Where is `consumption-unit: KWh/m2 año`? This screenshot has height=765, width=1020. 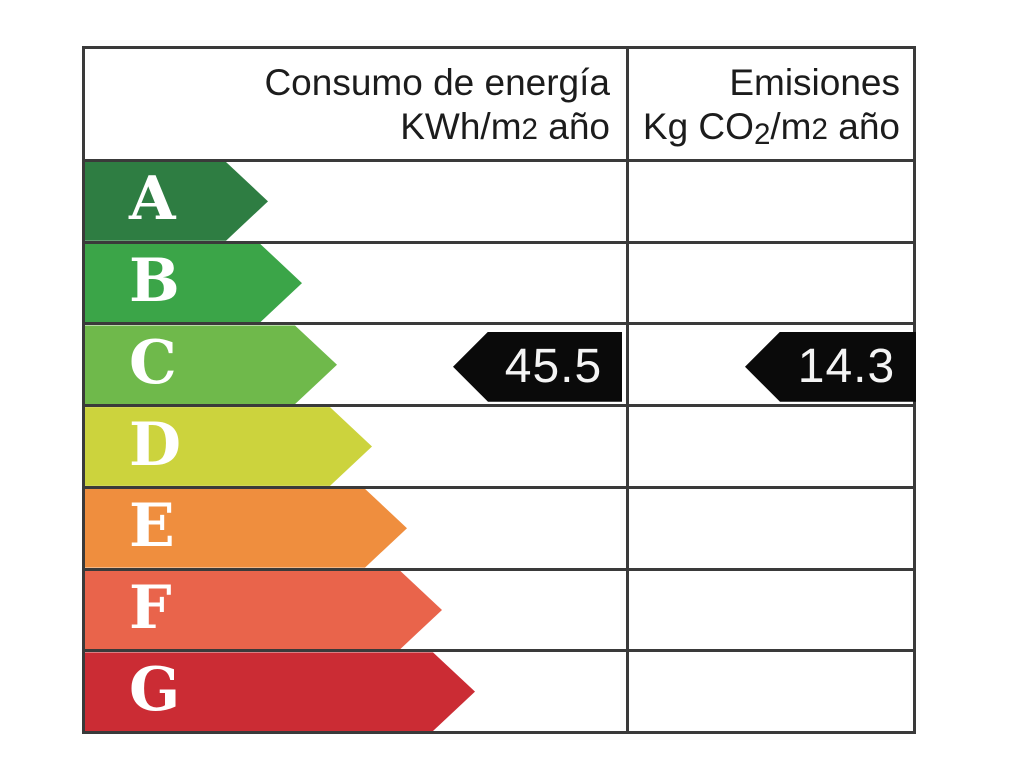 consumption-unit: KWh/m2 año is located at coordinates (505, 126).